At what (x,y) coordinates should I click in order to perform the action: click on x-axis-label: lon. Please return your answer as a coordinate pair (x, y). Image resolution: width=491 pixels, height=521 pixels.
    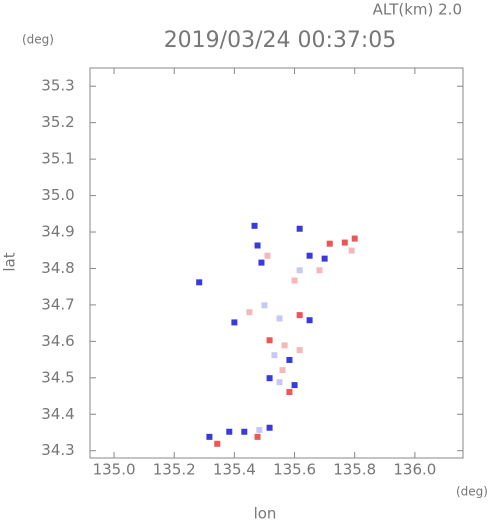
    Looking at the image, I should click on (265, 513).